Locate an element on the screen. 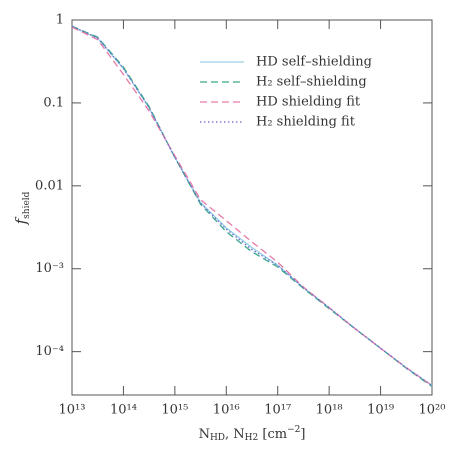  x-tick-label: 10¹⁷ is located at coordinates (277, 410).